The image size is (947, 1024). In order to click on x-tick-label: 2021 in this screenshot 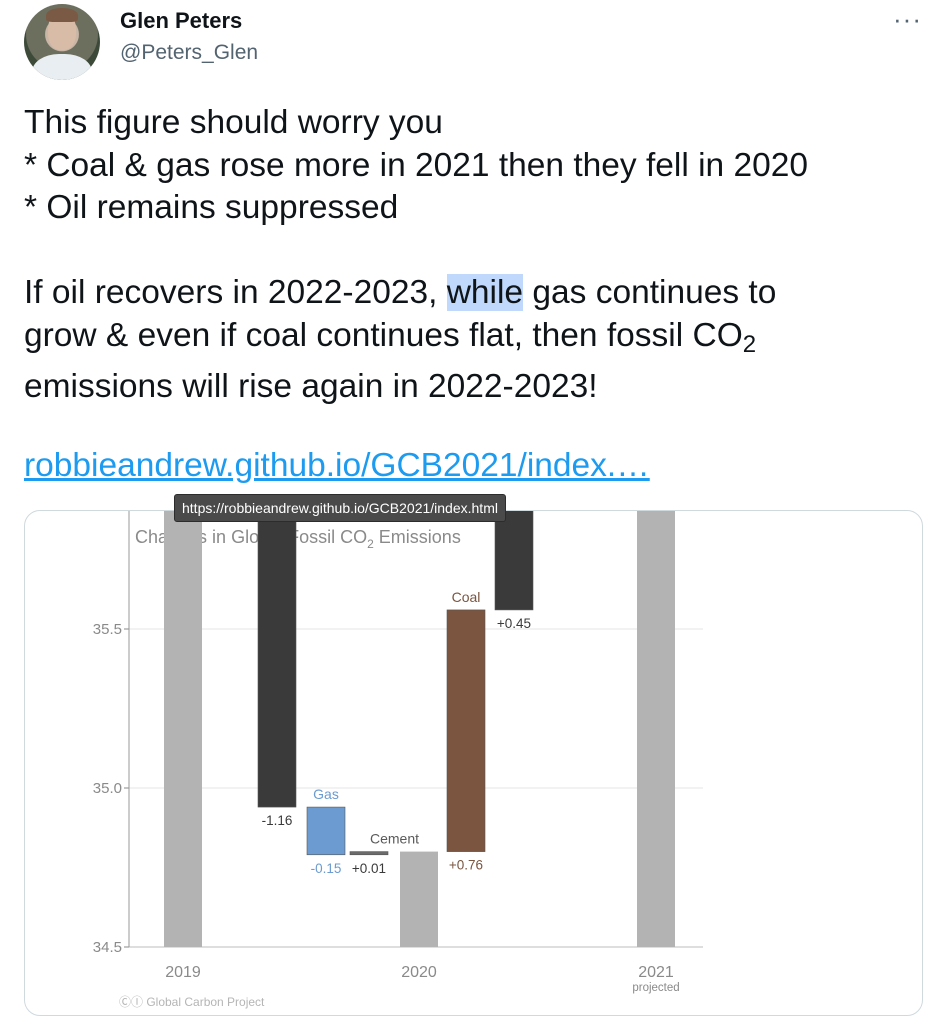, I will do `click(656, 972)`.